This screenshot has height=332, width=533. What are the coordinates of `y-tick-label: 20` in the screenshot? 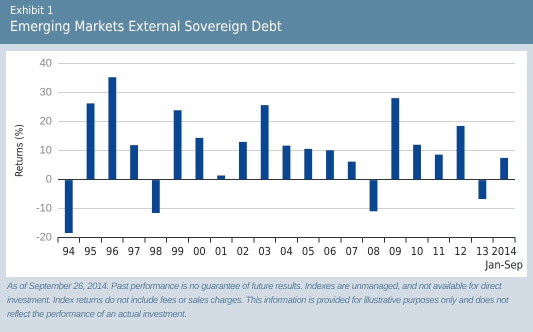 It's located at (46, 122).